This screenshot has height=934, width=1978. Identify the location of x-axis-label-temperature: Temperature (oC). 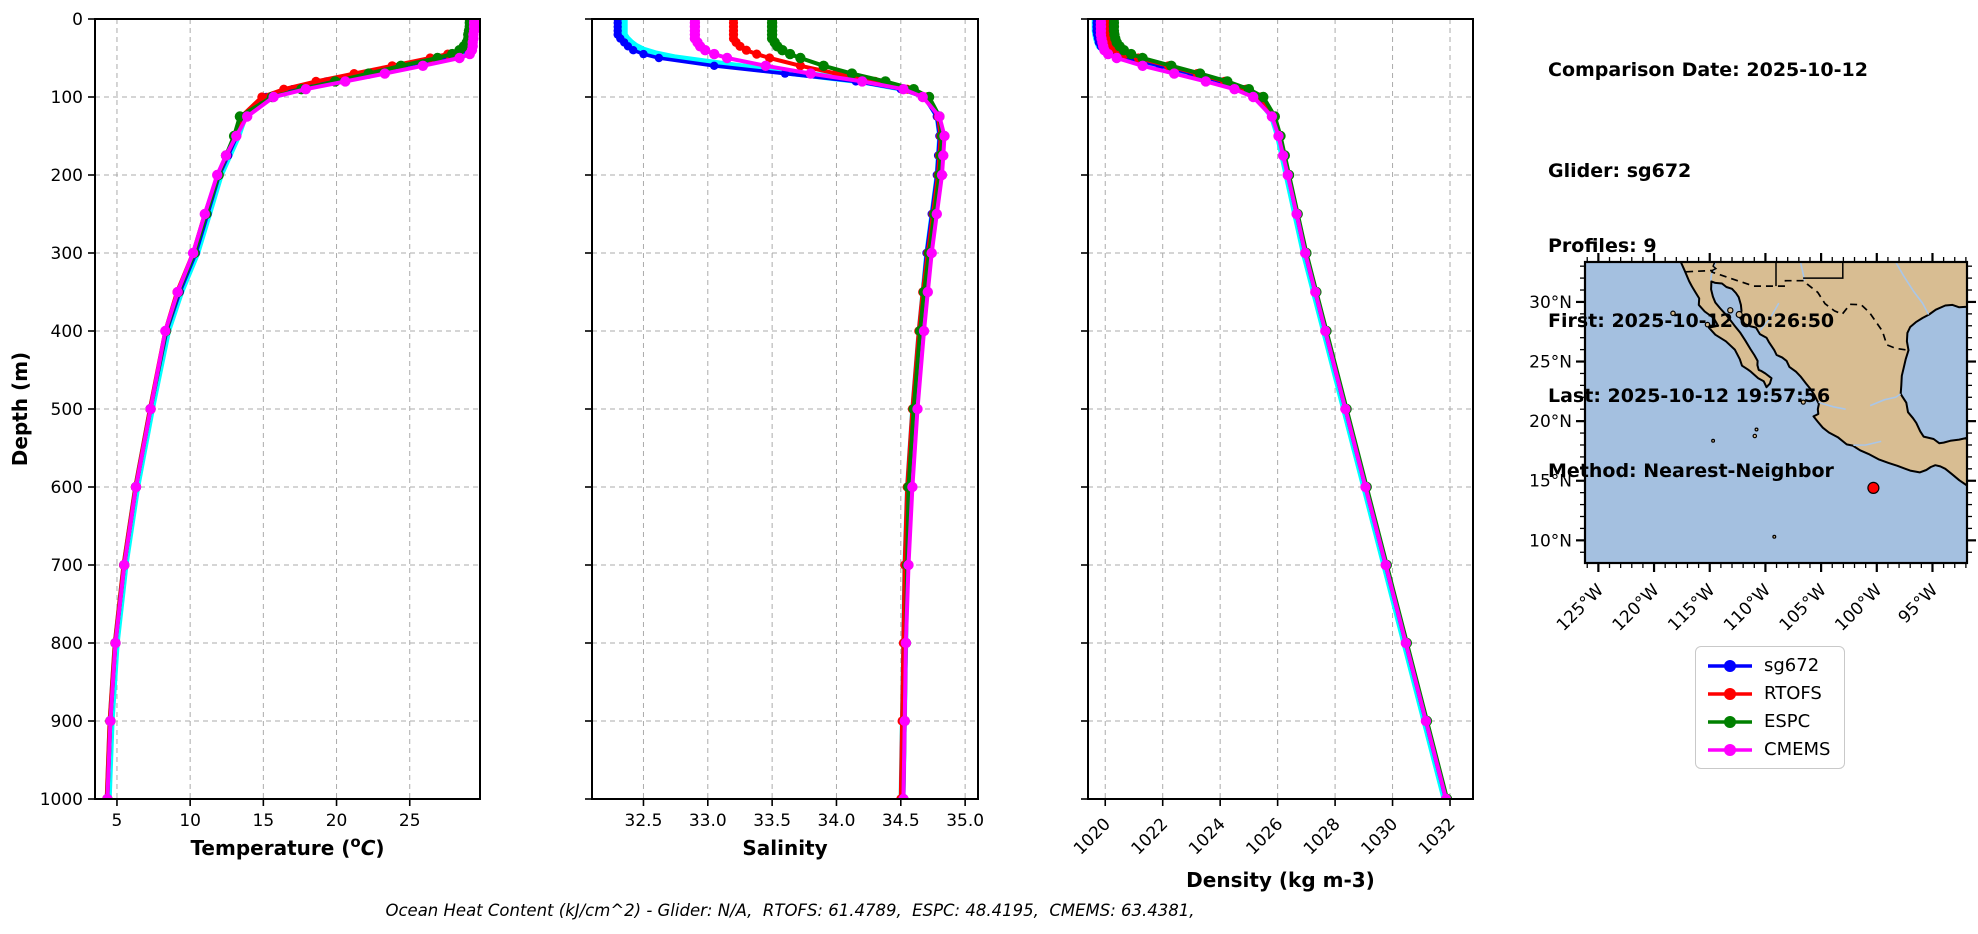
(287, 846).